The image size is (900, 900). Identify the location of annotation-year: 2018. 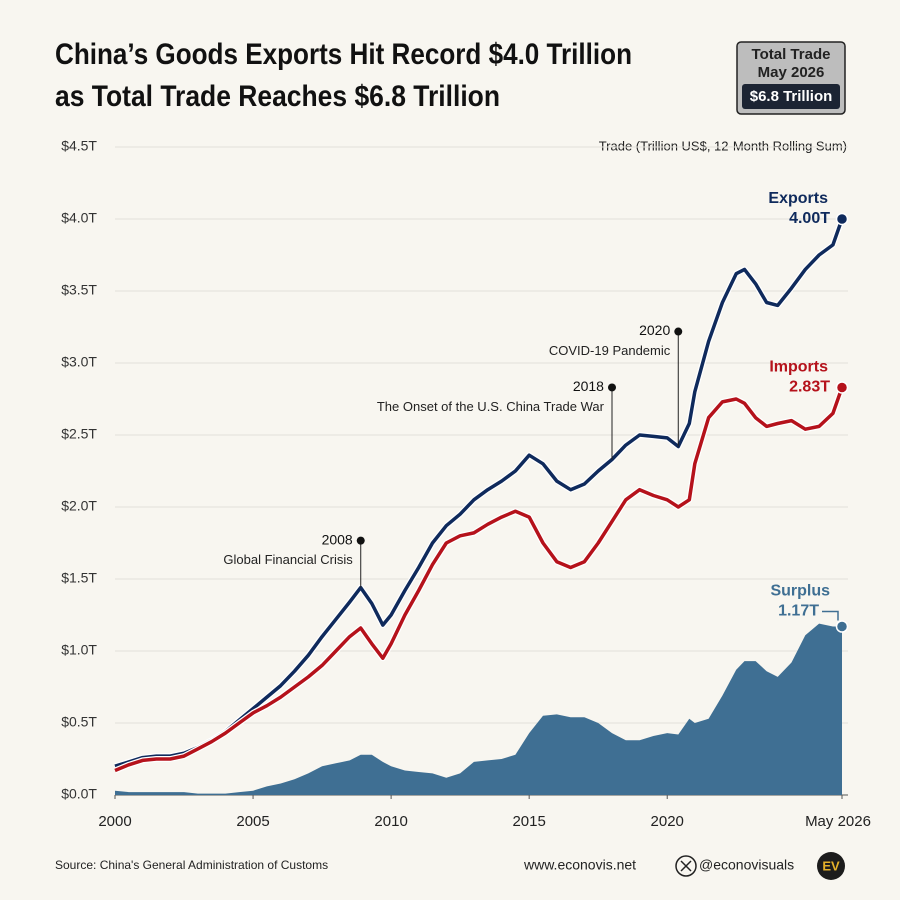
(588, 386).